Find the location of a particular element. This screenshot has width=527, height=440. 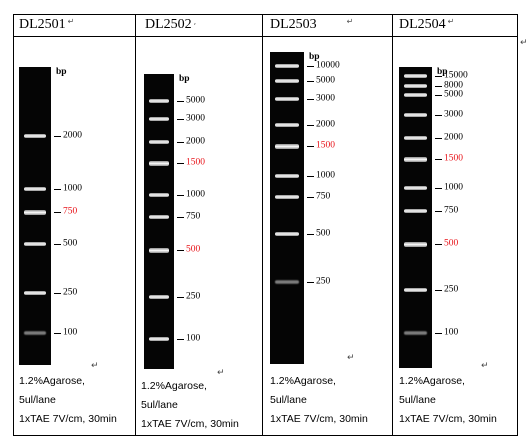

size-label: 3000 is located at coordinates (195, 118).